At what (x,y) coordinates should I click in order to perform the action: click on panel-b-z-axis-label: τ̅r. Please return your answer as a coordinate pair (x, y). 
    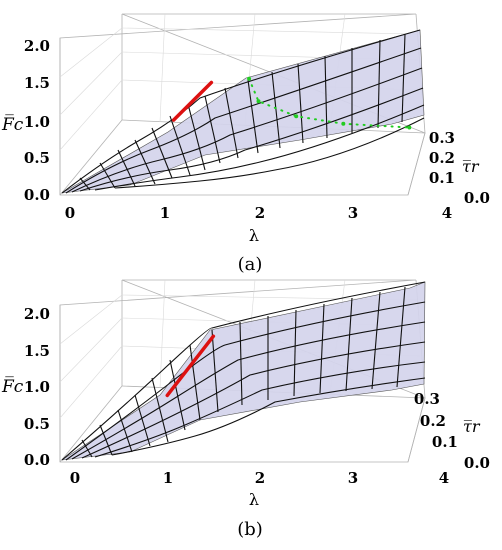
    Looking at the image, I should click on (472, 426).